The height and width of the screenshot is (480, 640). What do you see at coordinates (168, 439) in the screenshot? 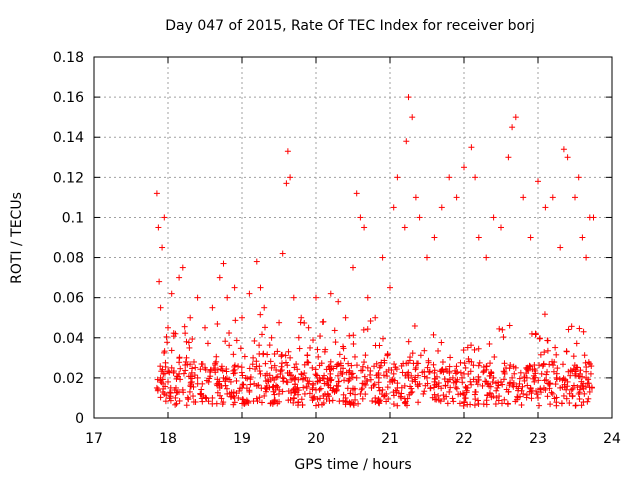
I see `x-tick-label: 18` at bounding box center [168, 439].